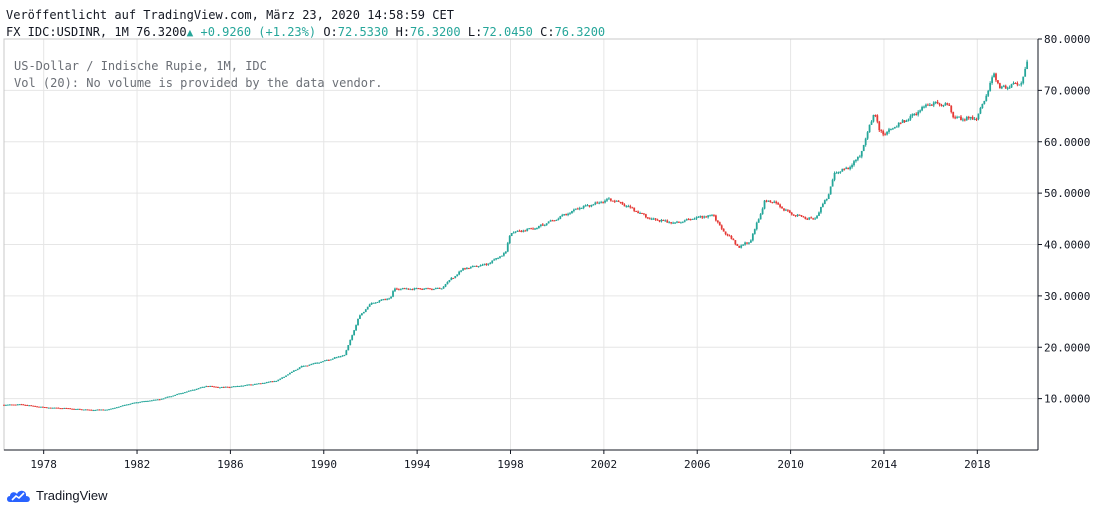 This screenshot has height=514, width=1100. I want to click on high-value: 76.3200, so click(435, 32).